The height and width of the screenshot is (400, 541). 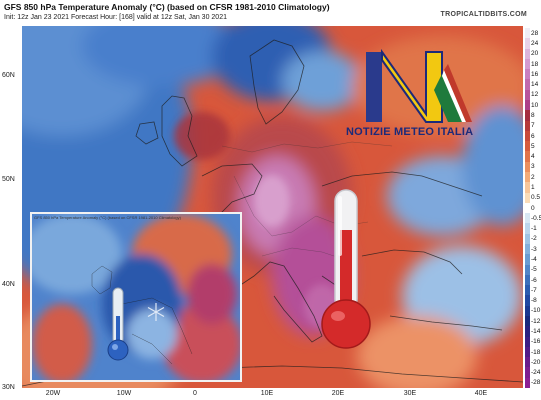 I want to click on colorbar-tick-label: 24, so click(x=535, y=43).